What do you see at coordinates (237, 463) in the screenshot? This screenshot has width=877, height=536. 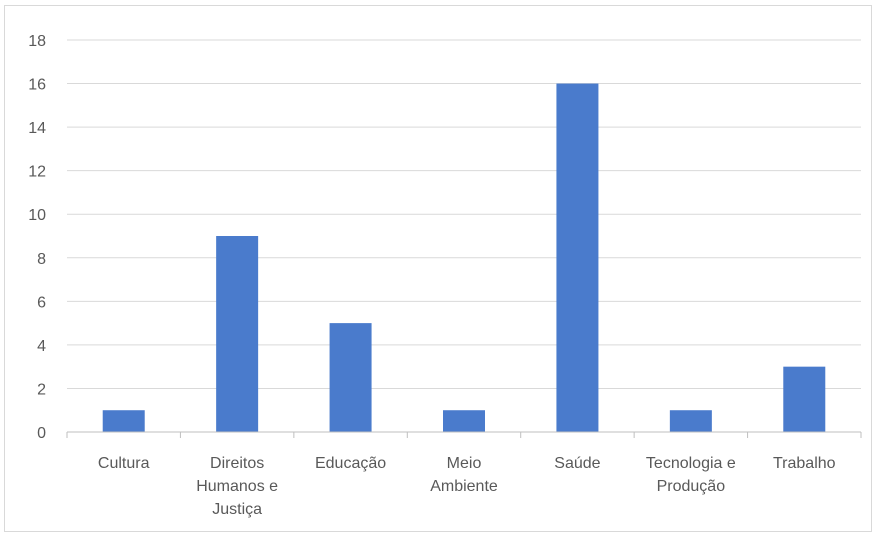 I see `x-tick-label-line: Direitos` at bounding box center [237, 463].